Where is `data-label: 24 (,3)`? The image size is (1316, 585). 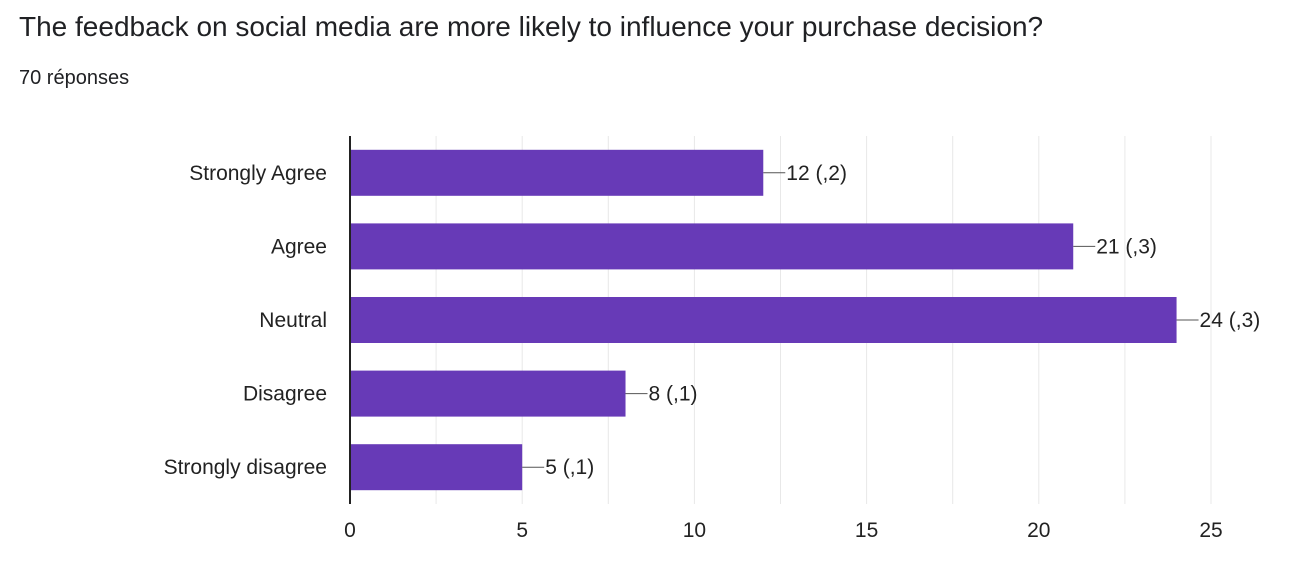
data-label: 24 (,3) is located at coordinates (1230, 320).